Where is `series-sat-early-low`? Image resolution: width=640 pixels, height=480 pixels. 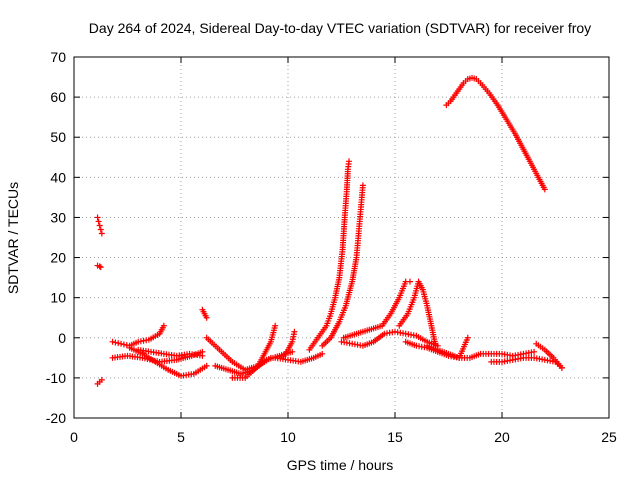
series-sat-early-low is located at coordinates (99, 381).